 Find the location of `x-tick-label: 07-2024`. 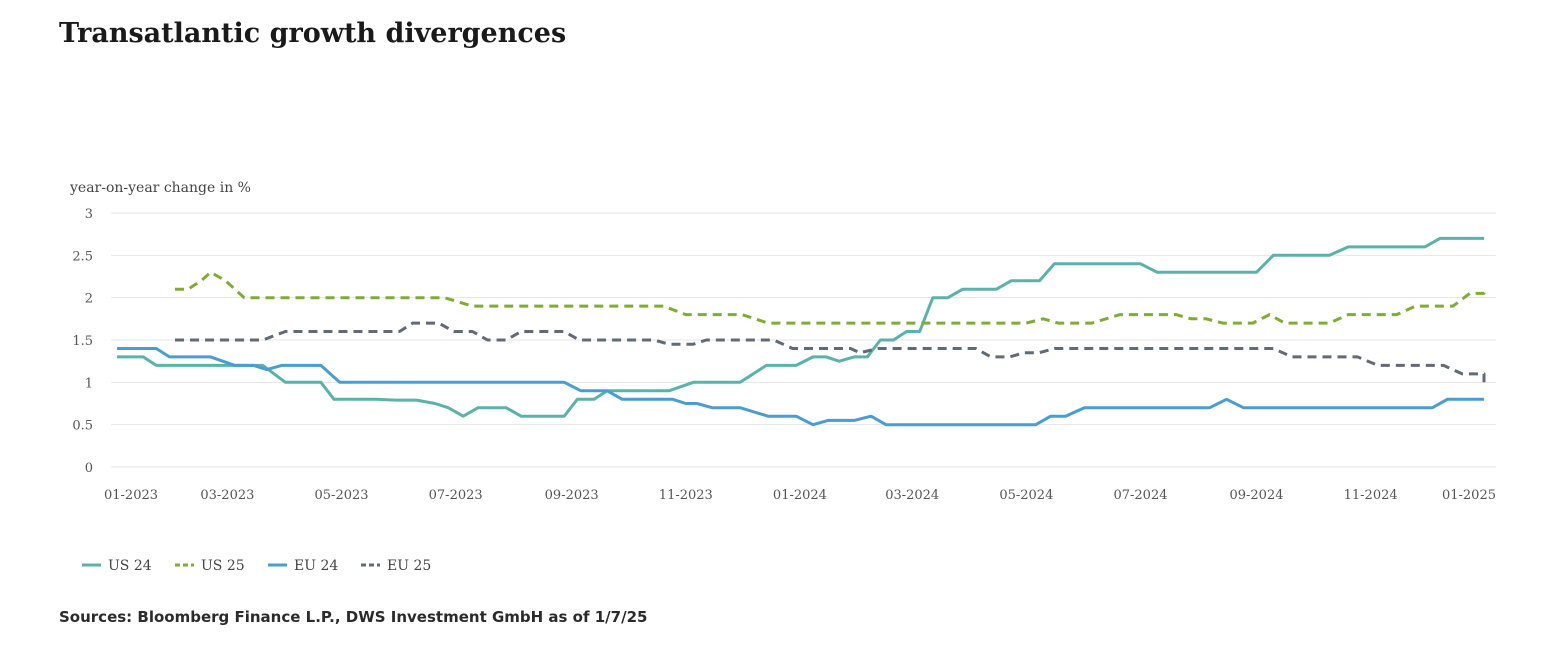

x-tick-label: 07-2024 is located at coordinates (1140, 495).